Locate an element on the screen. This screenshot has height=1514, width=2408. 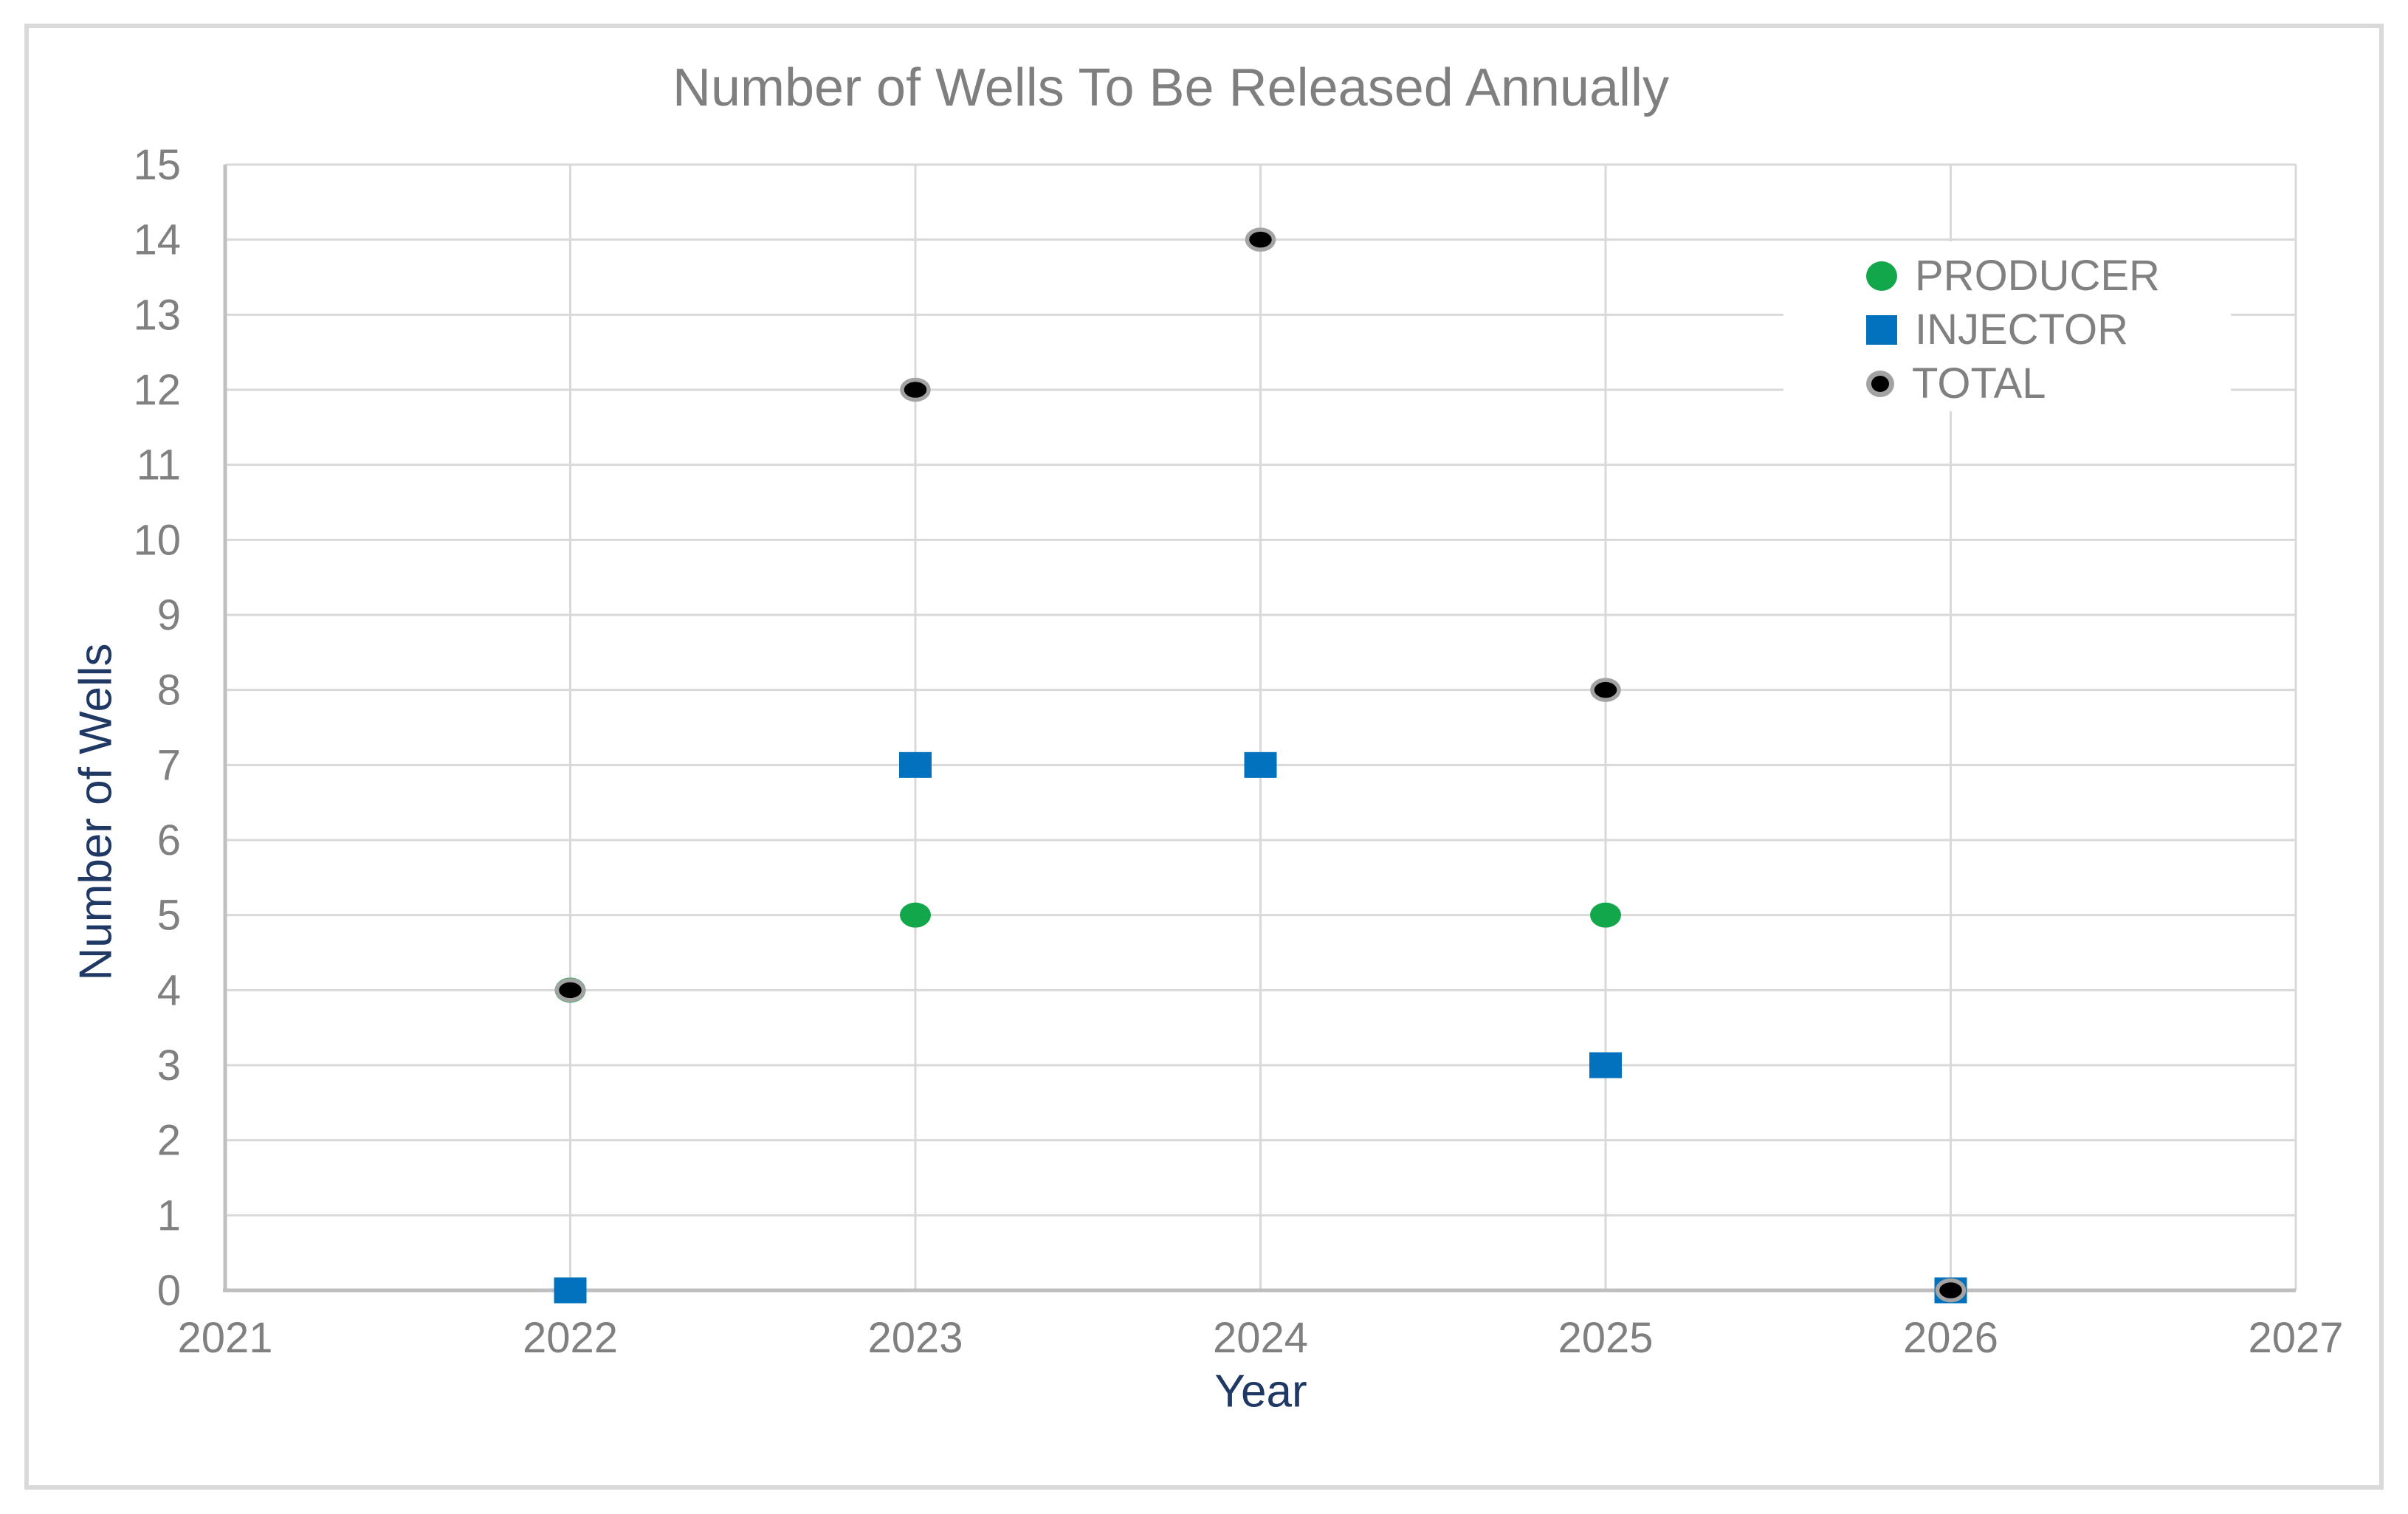
legend: PRODUCER INJECTOR TOTAL is located at coordinates (2007, 326).